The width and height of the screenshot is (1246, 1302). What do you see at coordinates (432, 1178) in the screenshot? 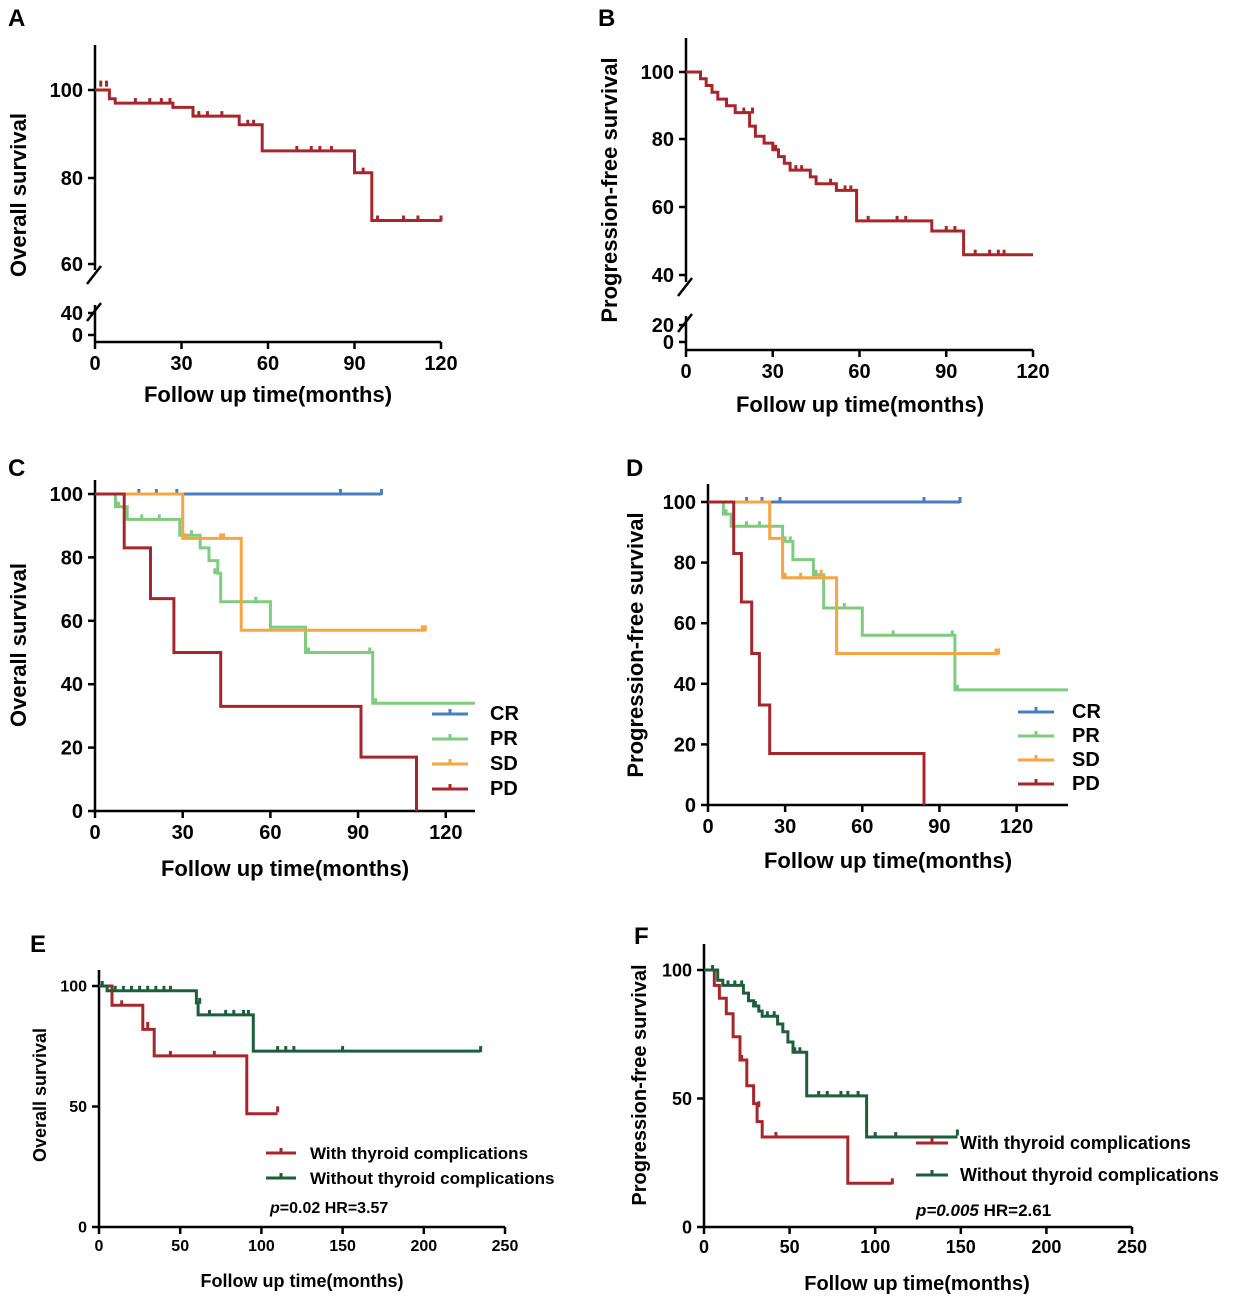
I see `legend-label: Without thyroid complications` at bounding box center [432, 1178].